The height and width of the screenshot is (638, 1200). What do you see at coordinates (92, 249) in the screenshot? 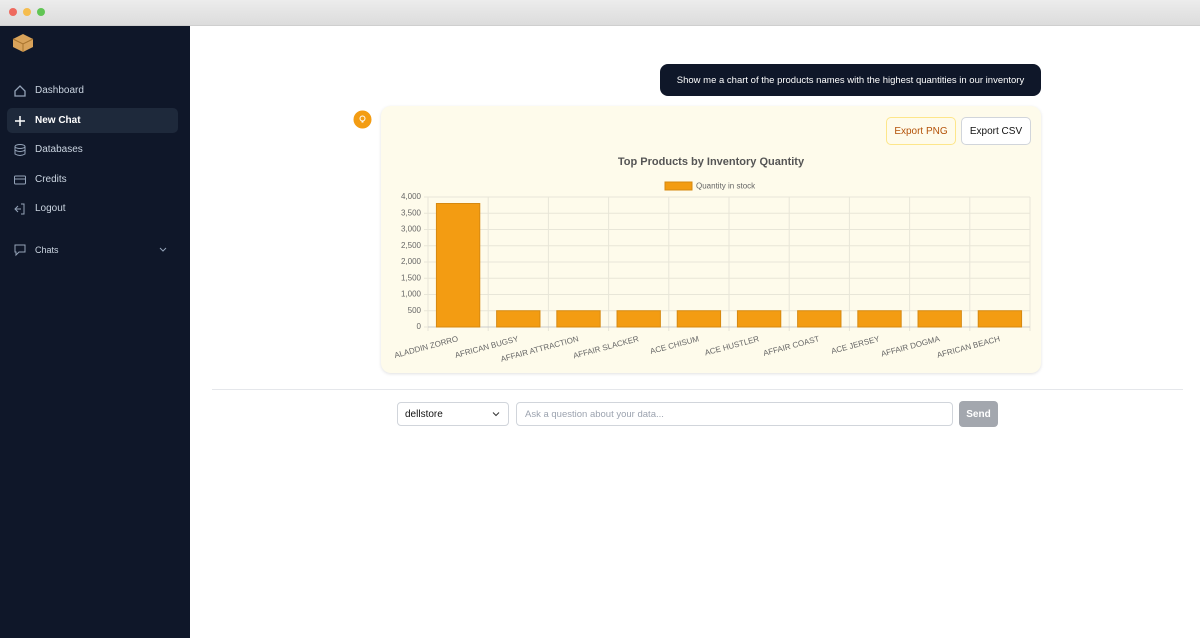
I see `nav-chats: Chats` at bounding box center [92, 249].